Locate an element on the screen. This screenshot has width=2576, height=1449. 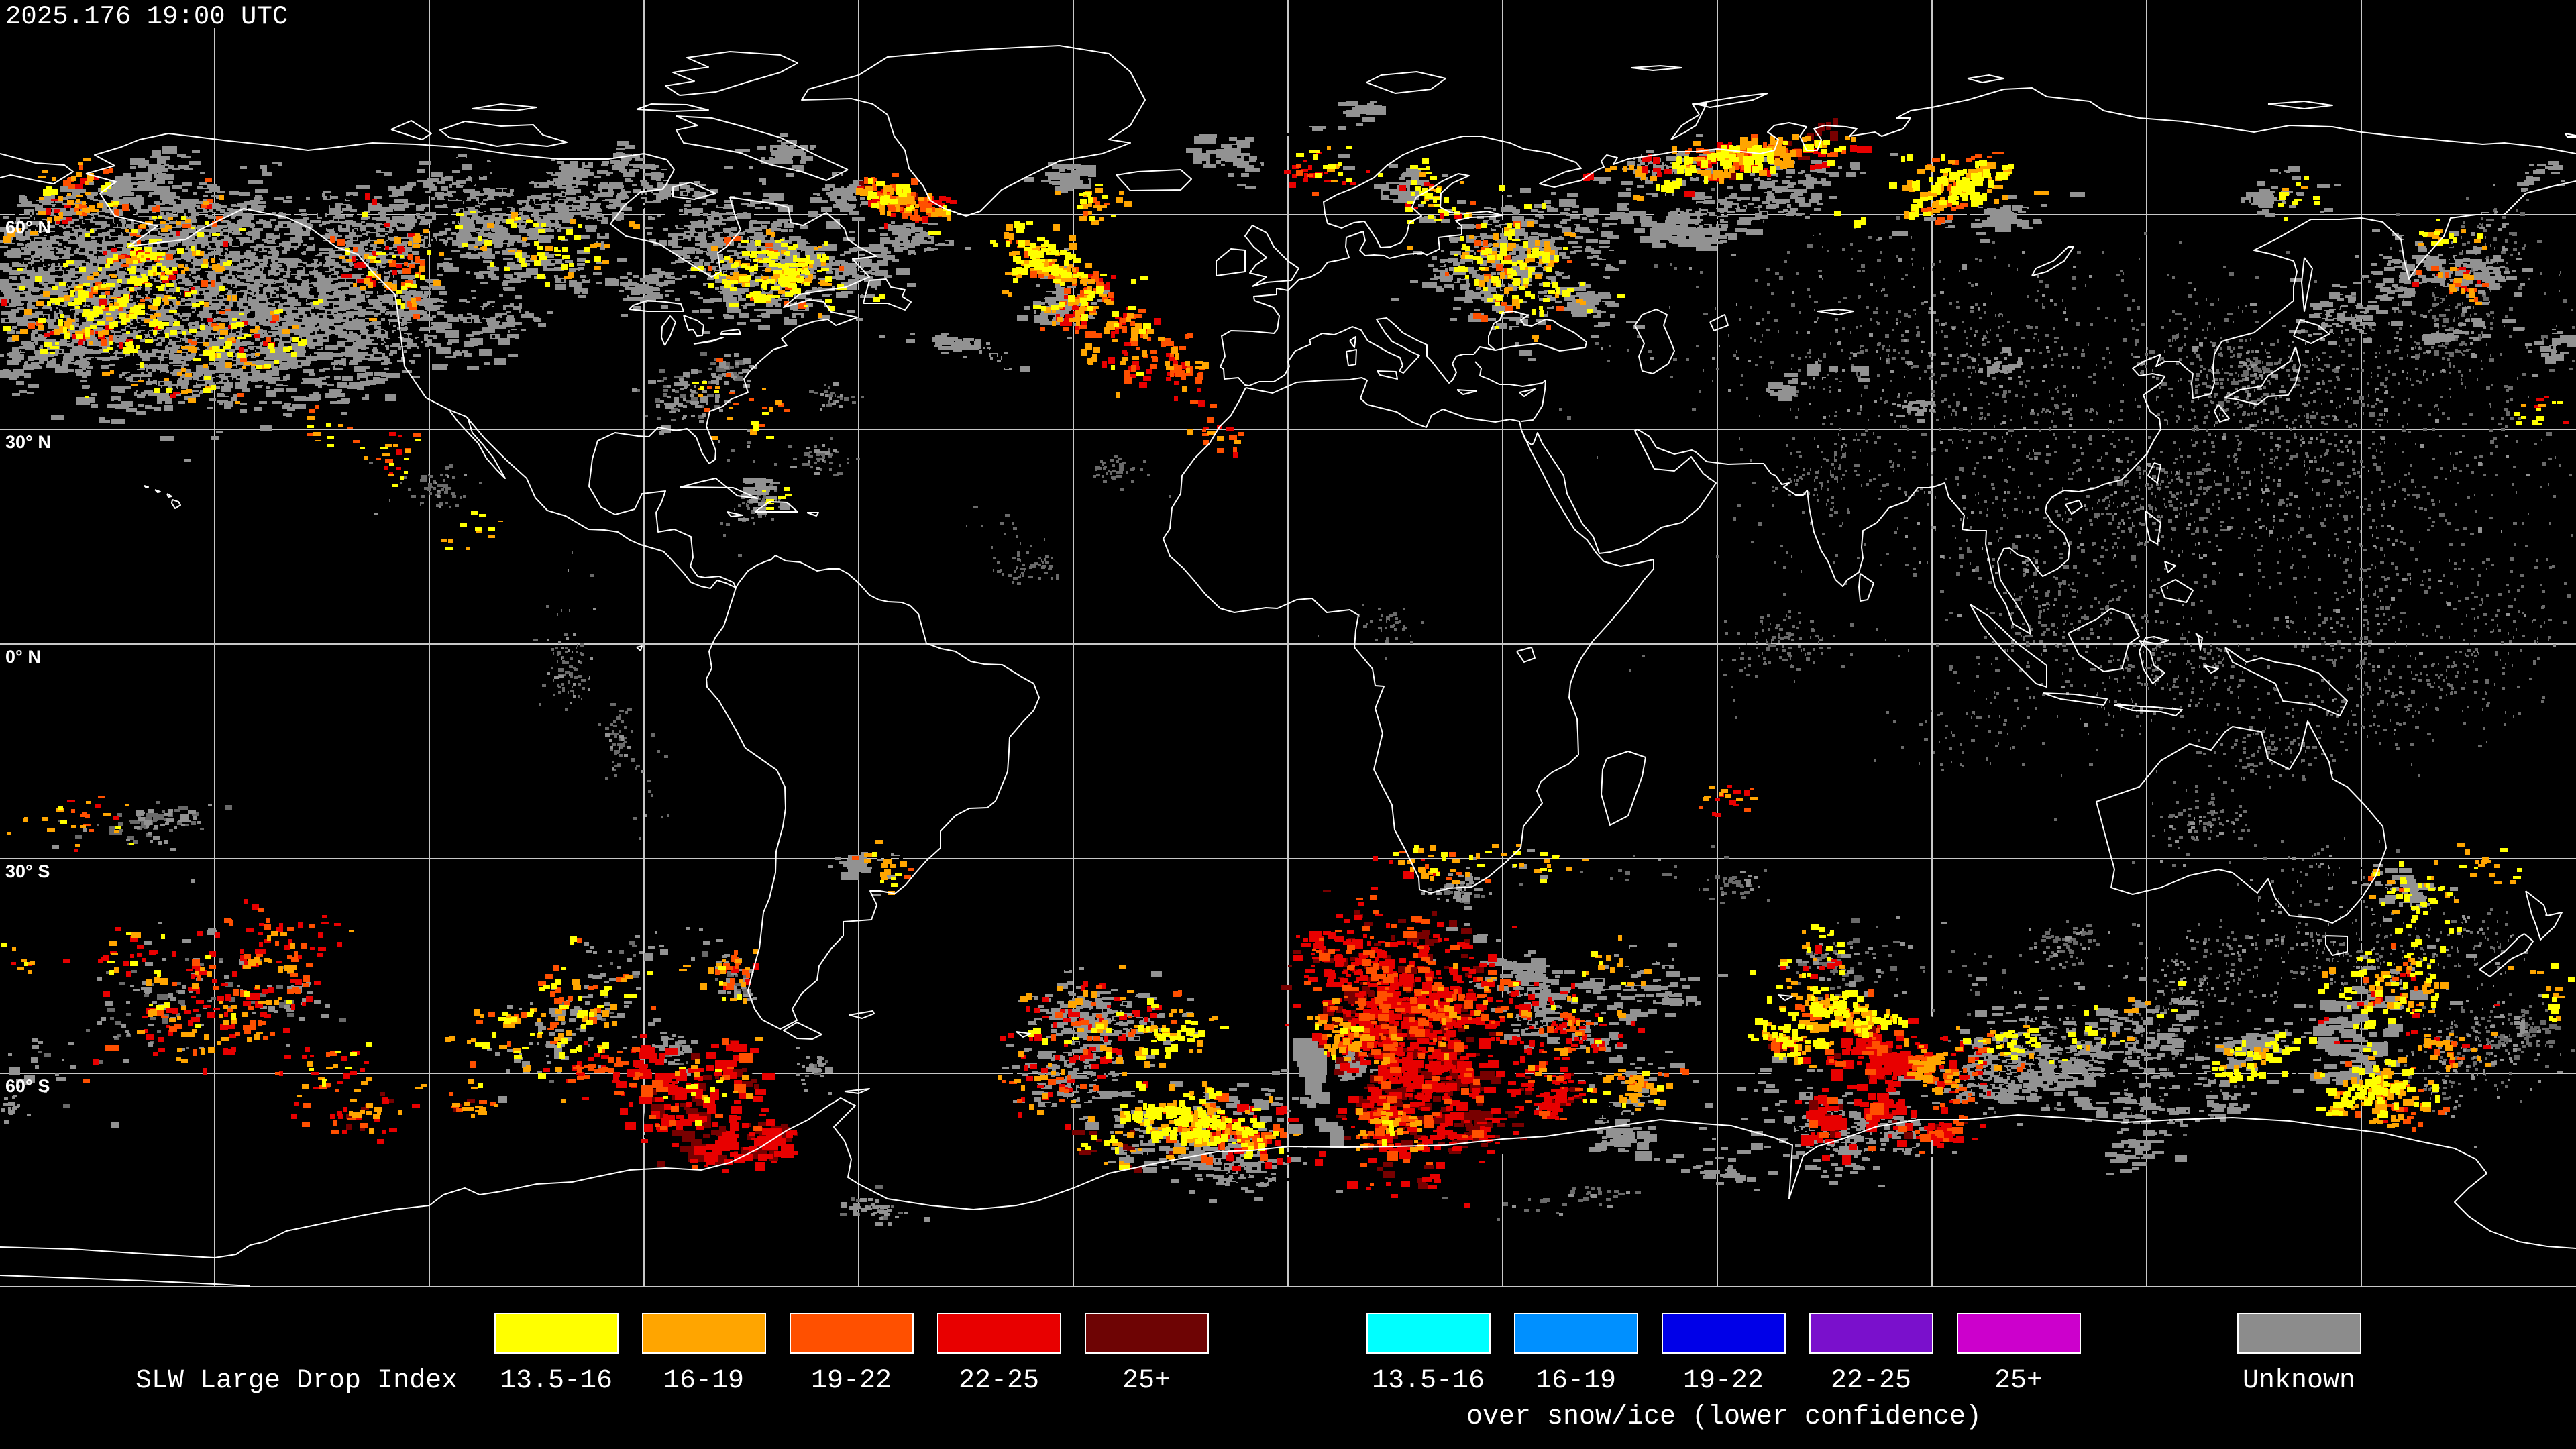
svg-text: SLW Large Drop Index is located at coordinates (297, 1381).